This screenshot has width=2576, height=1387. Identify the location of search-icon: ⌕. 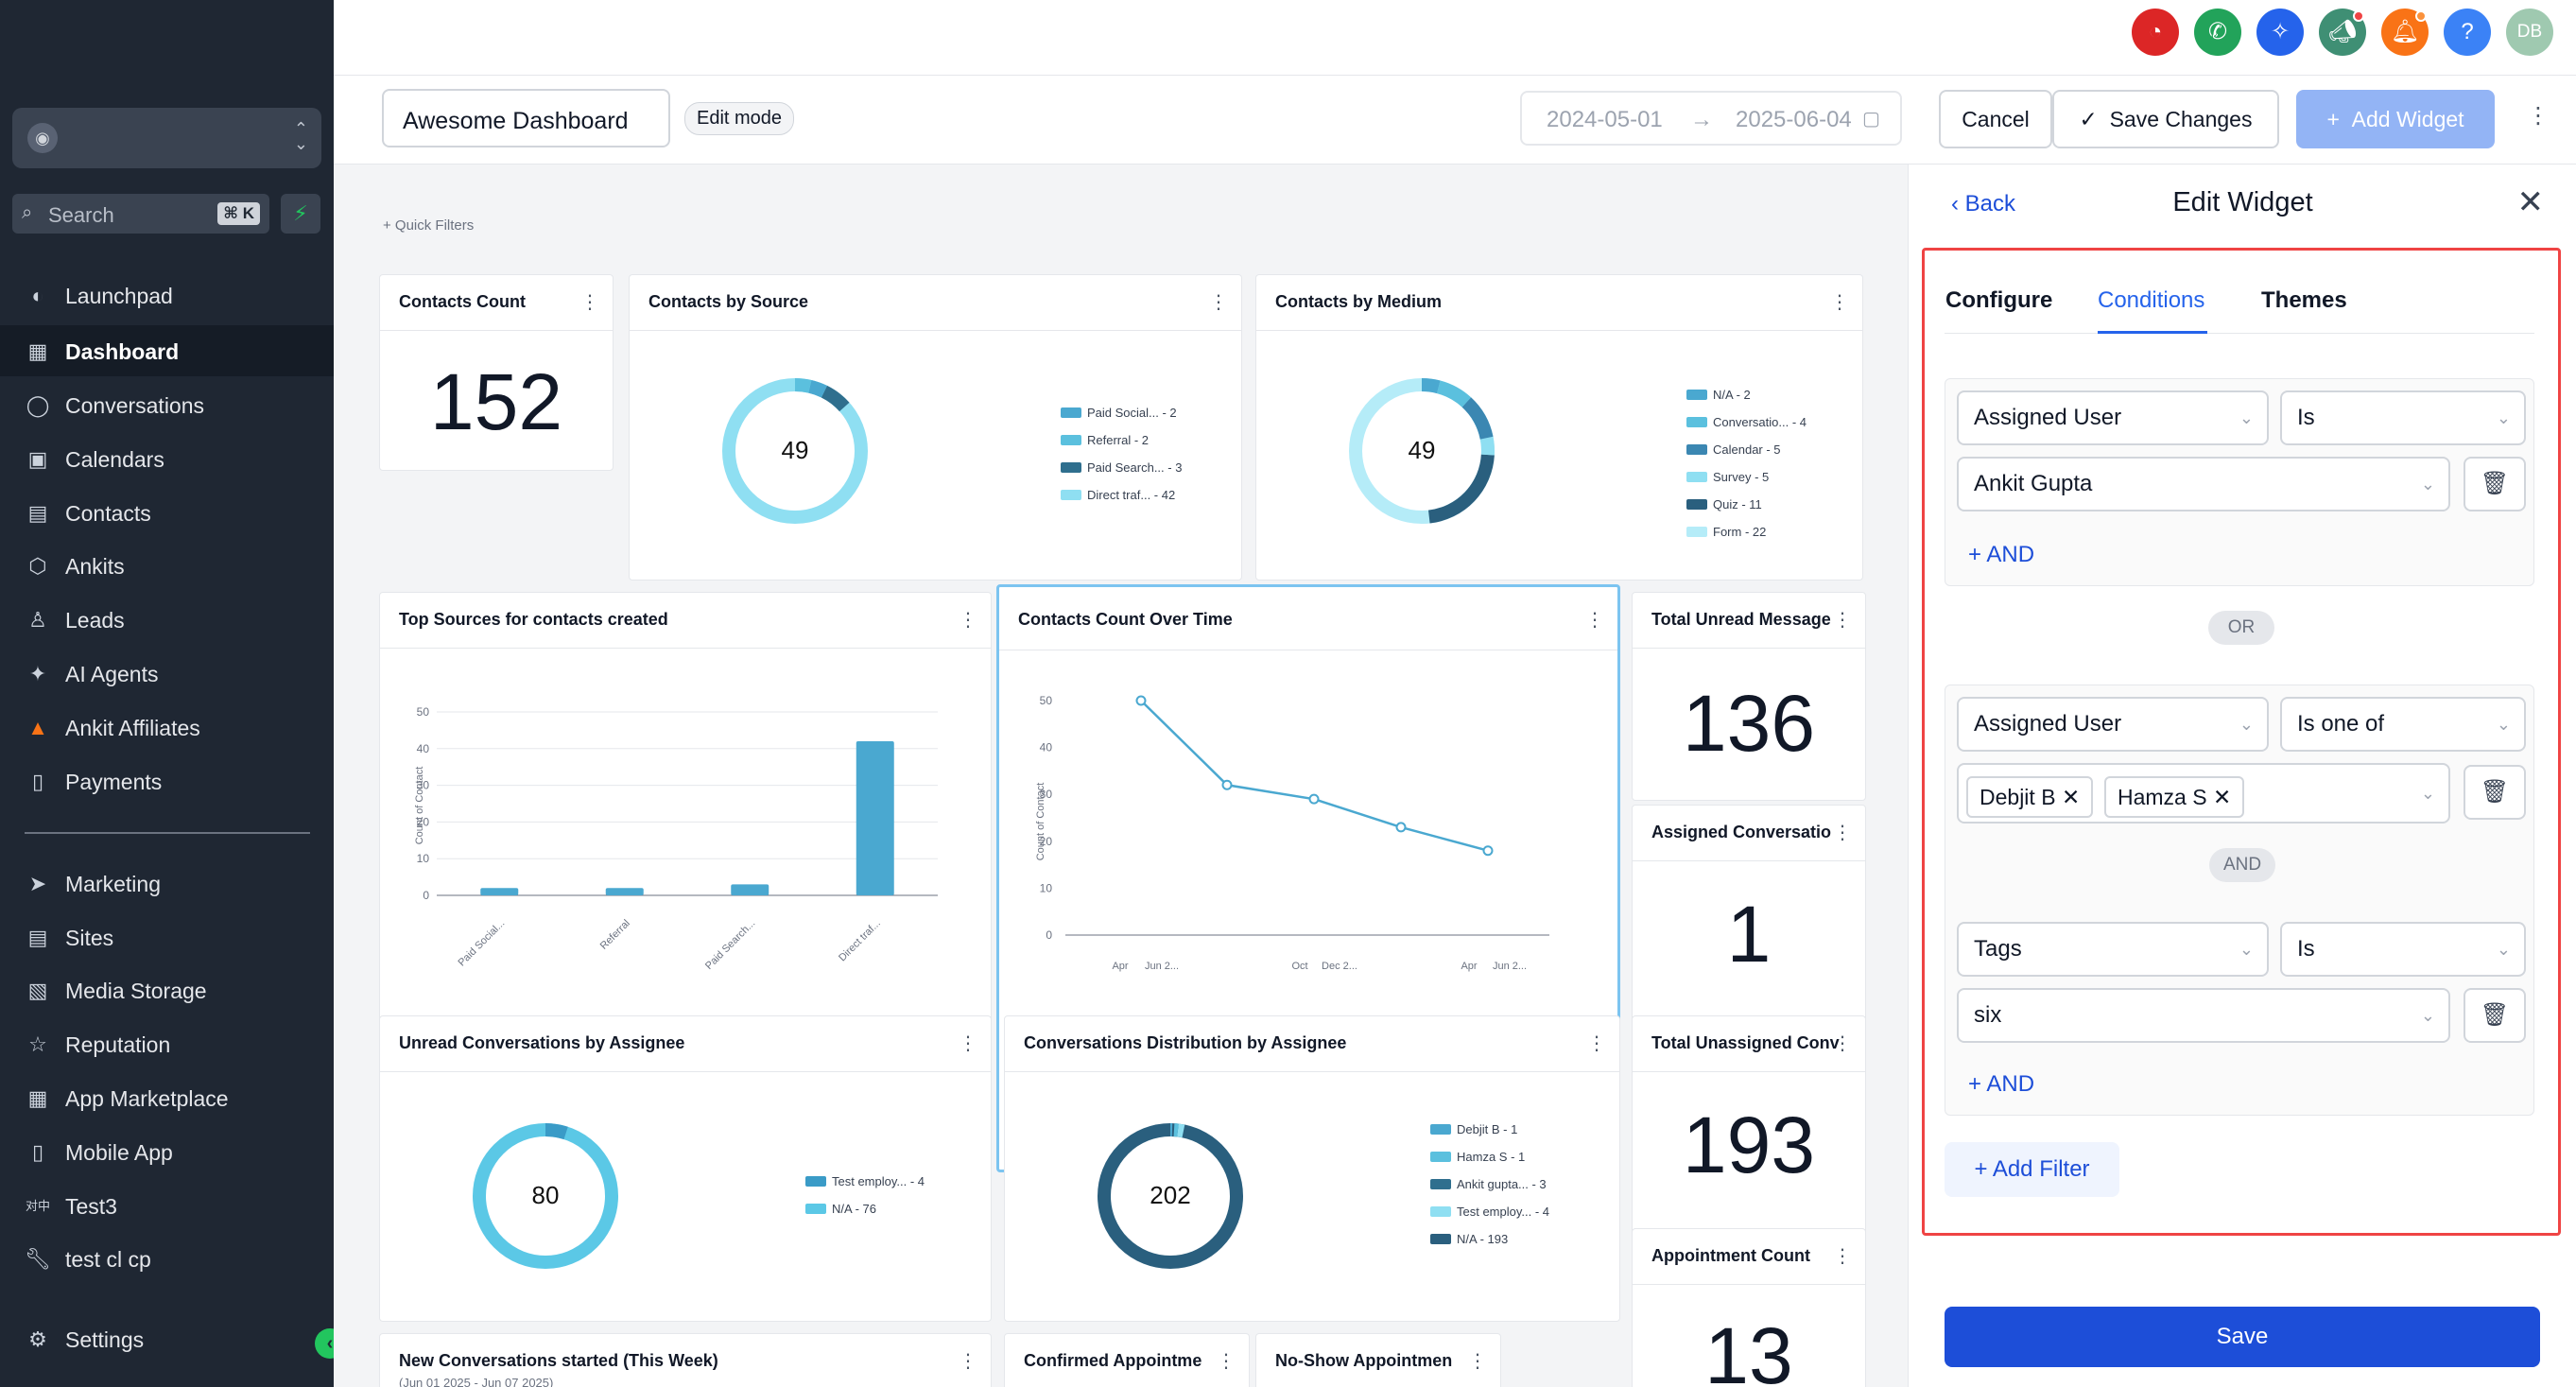
(27, 212).